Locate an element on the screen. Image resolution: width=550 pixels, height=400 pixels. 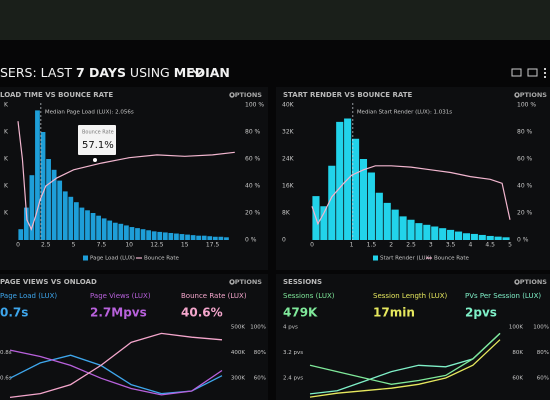
legend-label: Bounce Rate is located at coordinates (451, 259).